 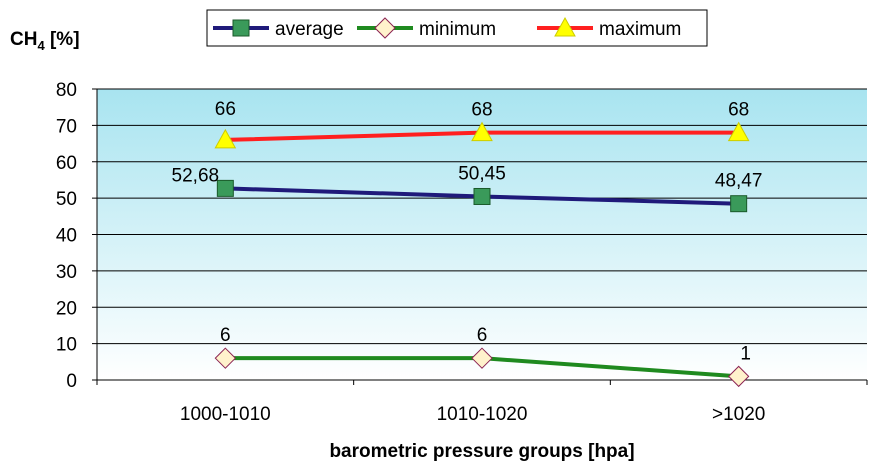 What do you see at coordinates (66, 163) in the screenshot?
I see `y-tick-label: 60` at bounding box center [66, 163].